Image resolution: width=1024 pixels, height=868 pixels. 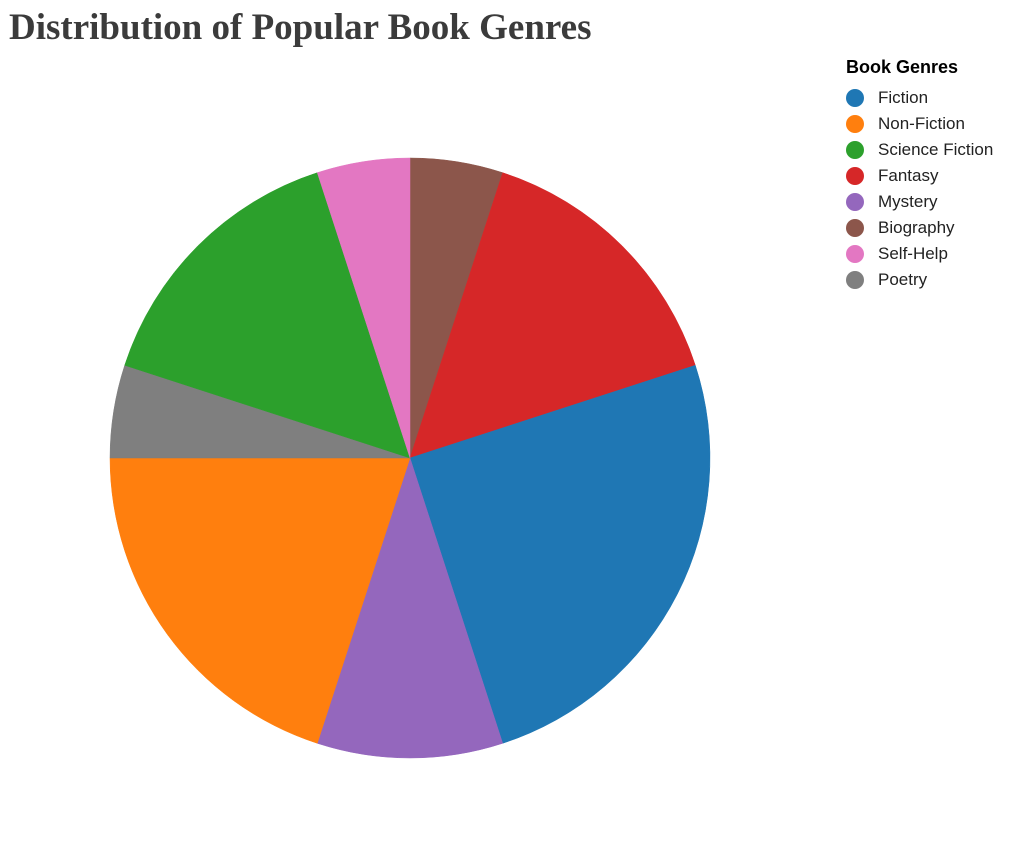 I want to click on legend-item-mystery: Mystery, so click(x=919, y=202).